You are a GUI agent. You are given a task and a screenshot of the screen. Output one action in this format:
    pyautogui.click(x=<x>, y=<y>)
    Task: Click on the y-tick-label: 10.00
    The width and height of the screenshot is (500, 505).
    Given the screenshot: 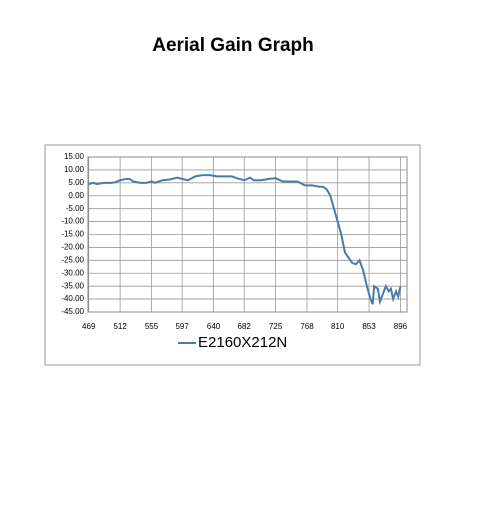 What is the action you would take?
    pyautogui.click(x=74, y=169)
    